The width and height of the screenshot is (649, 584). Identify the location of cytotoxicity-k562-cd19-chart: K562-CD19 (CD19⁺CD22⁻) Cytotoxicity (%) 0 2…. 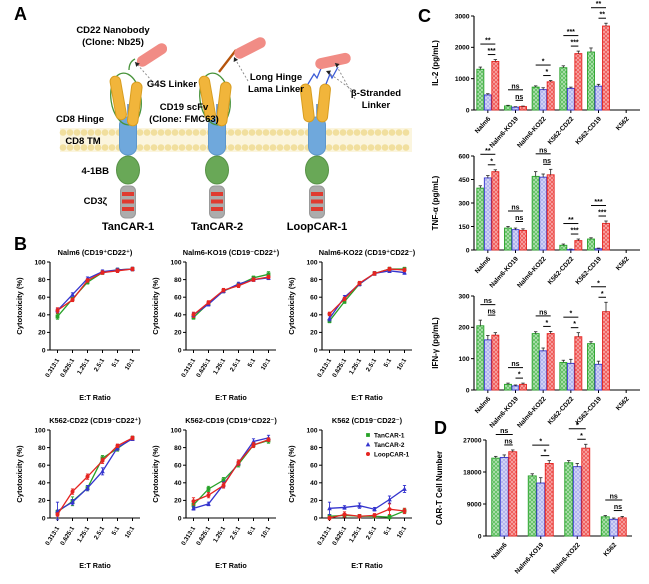
(214, 493).